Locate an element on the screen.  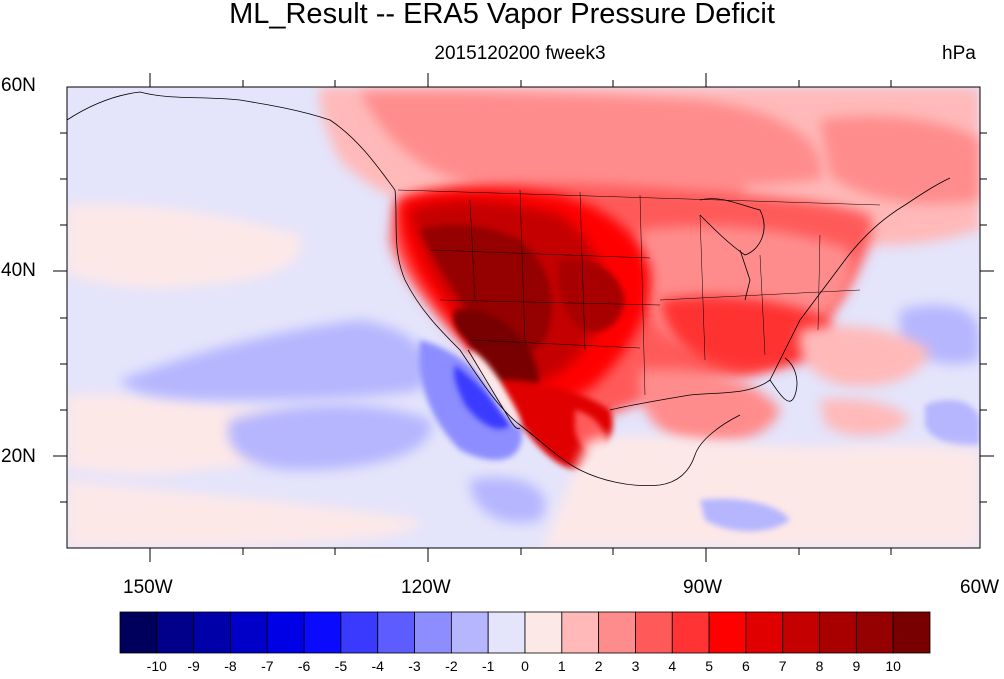
units-label: hPa is located at coordinates (959, 53).